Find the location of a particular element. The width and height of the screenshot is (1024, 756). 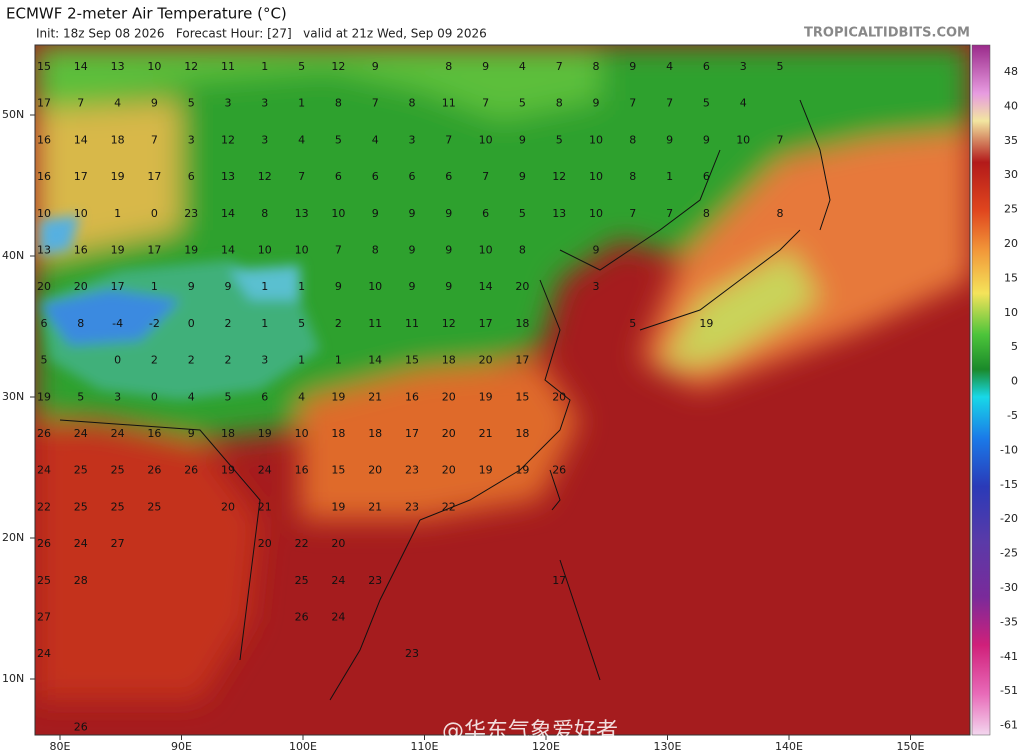

station-value: 22 is located at coordinates (449, 506).